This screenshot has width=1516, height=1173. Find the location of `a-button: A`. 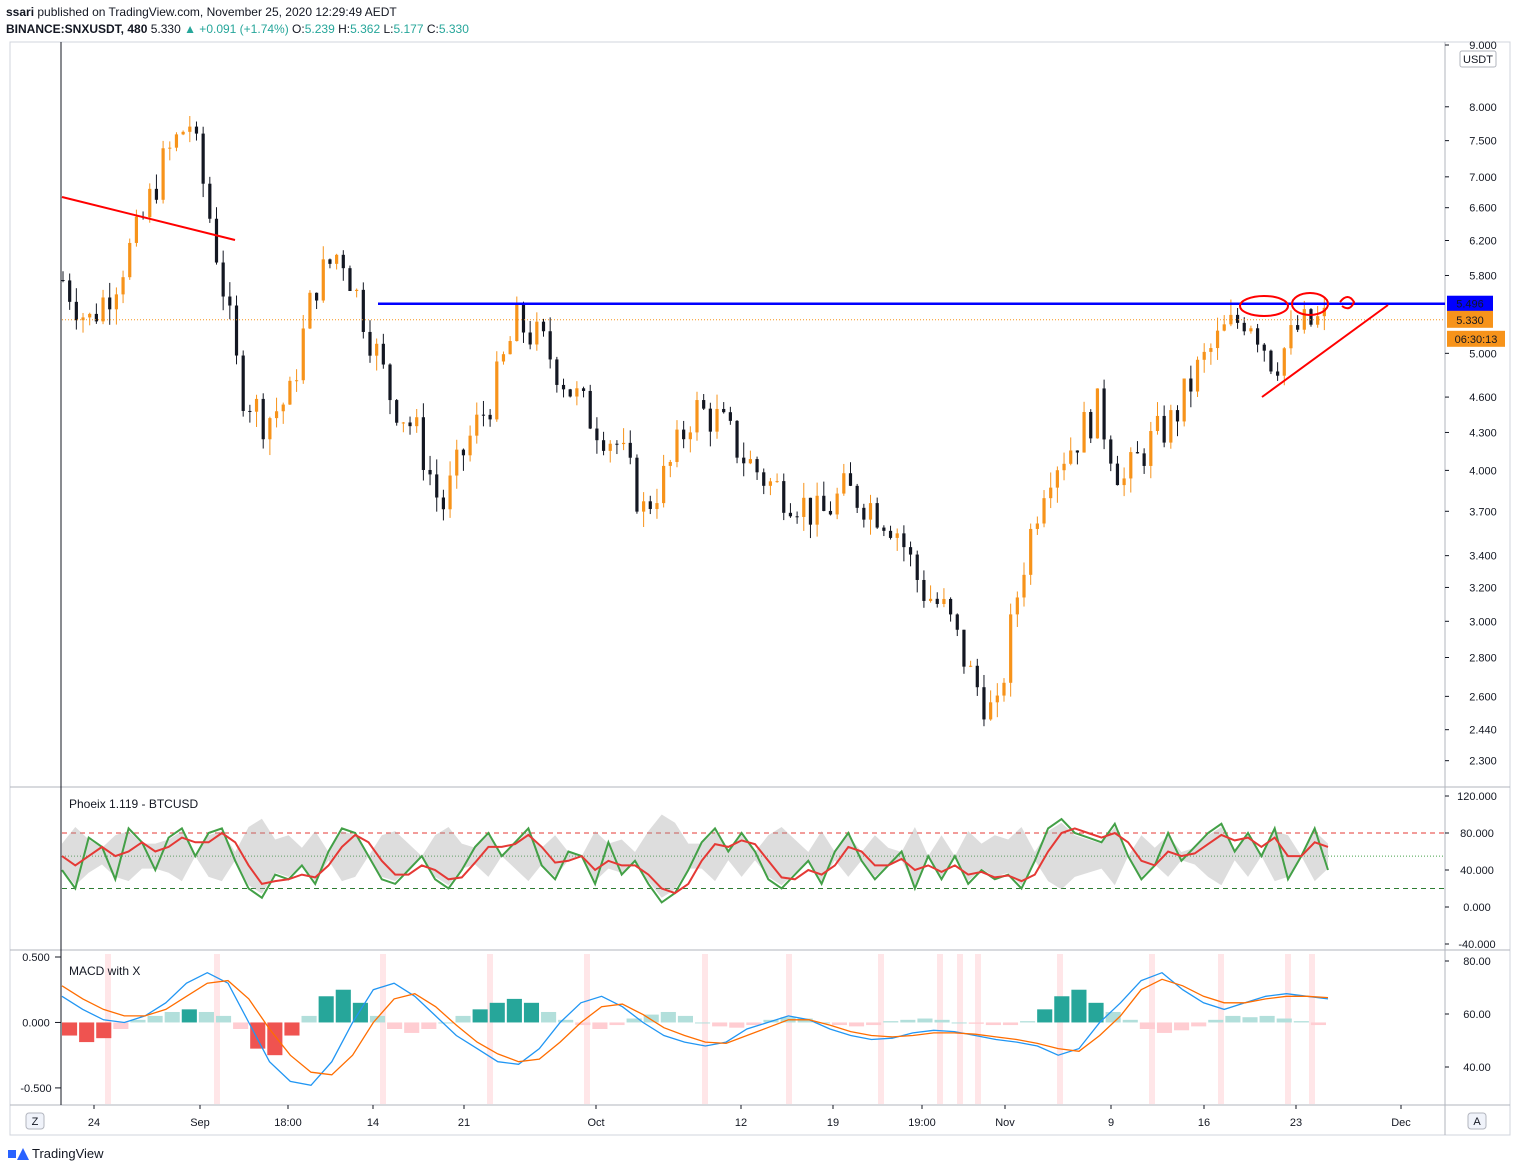

a-button: A is located at coordinates (1477, 1121).